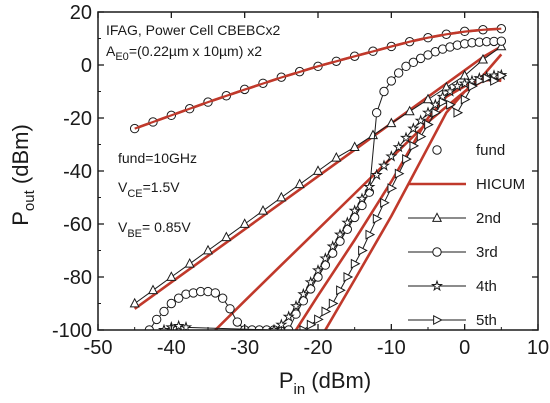 The height and width of the screenshot is (403, 550). I want to click on legend-label: 4th, so click(486, 286).